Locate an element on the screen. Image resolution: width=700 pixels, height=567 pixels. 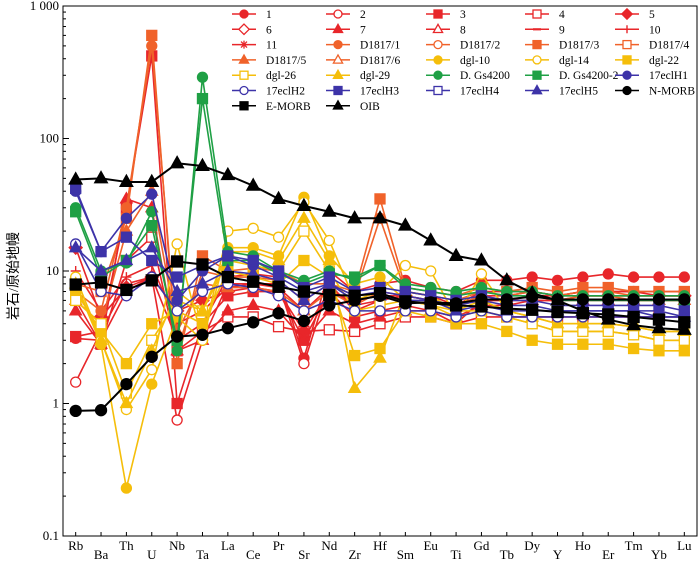
x-tick-label: Rb is located at coordinates (75, 545).